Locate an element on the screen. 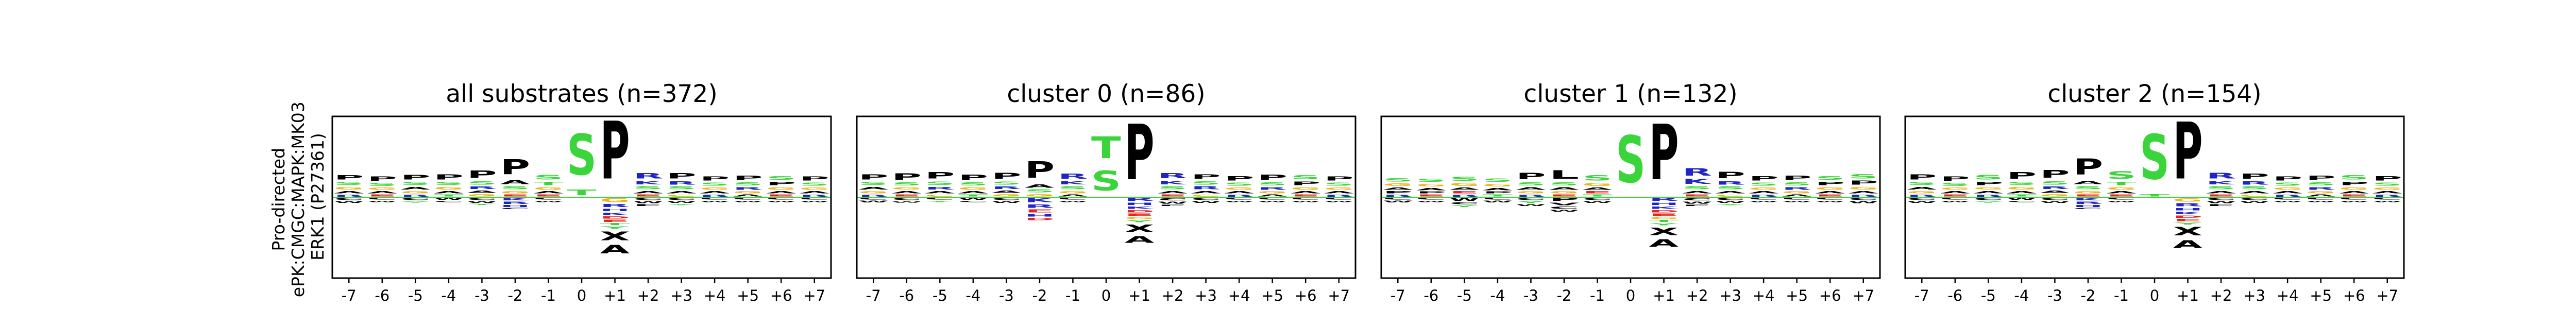  x-tick-label: -7 is located at coordinates (350, 296).